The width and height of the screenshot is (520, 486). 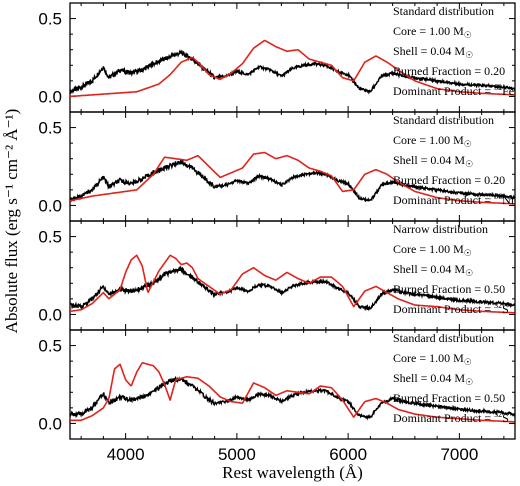 What do you see at coordinates (292, 472) in the screenshot?
I see `x-axis-label: Rest wavelength (Å)` at bounding box center [292, 472].